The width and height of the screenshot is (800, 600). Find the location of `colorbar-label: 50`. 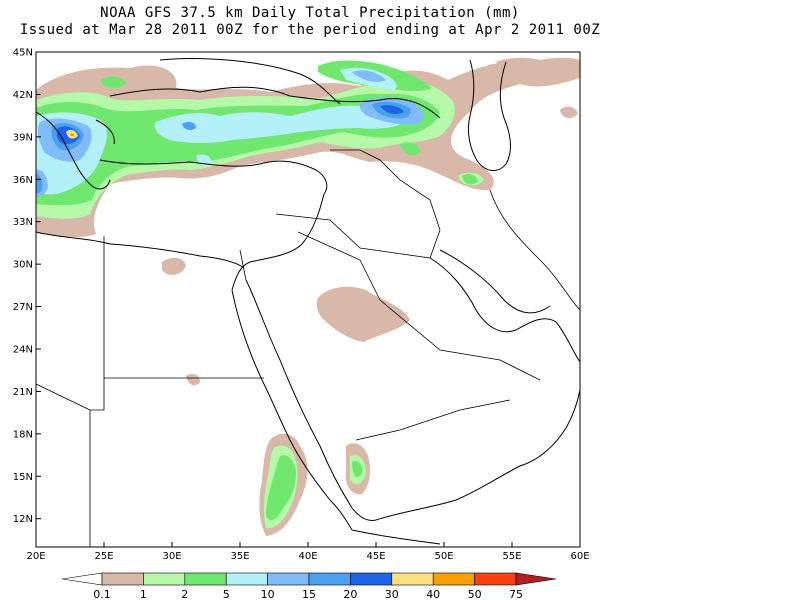

colorbar-label: 50 is located at coordinates (475, 594).